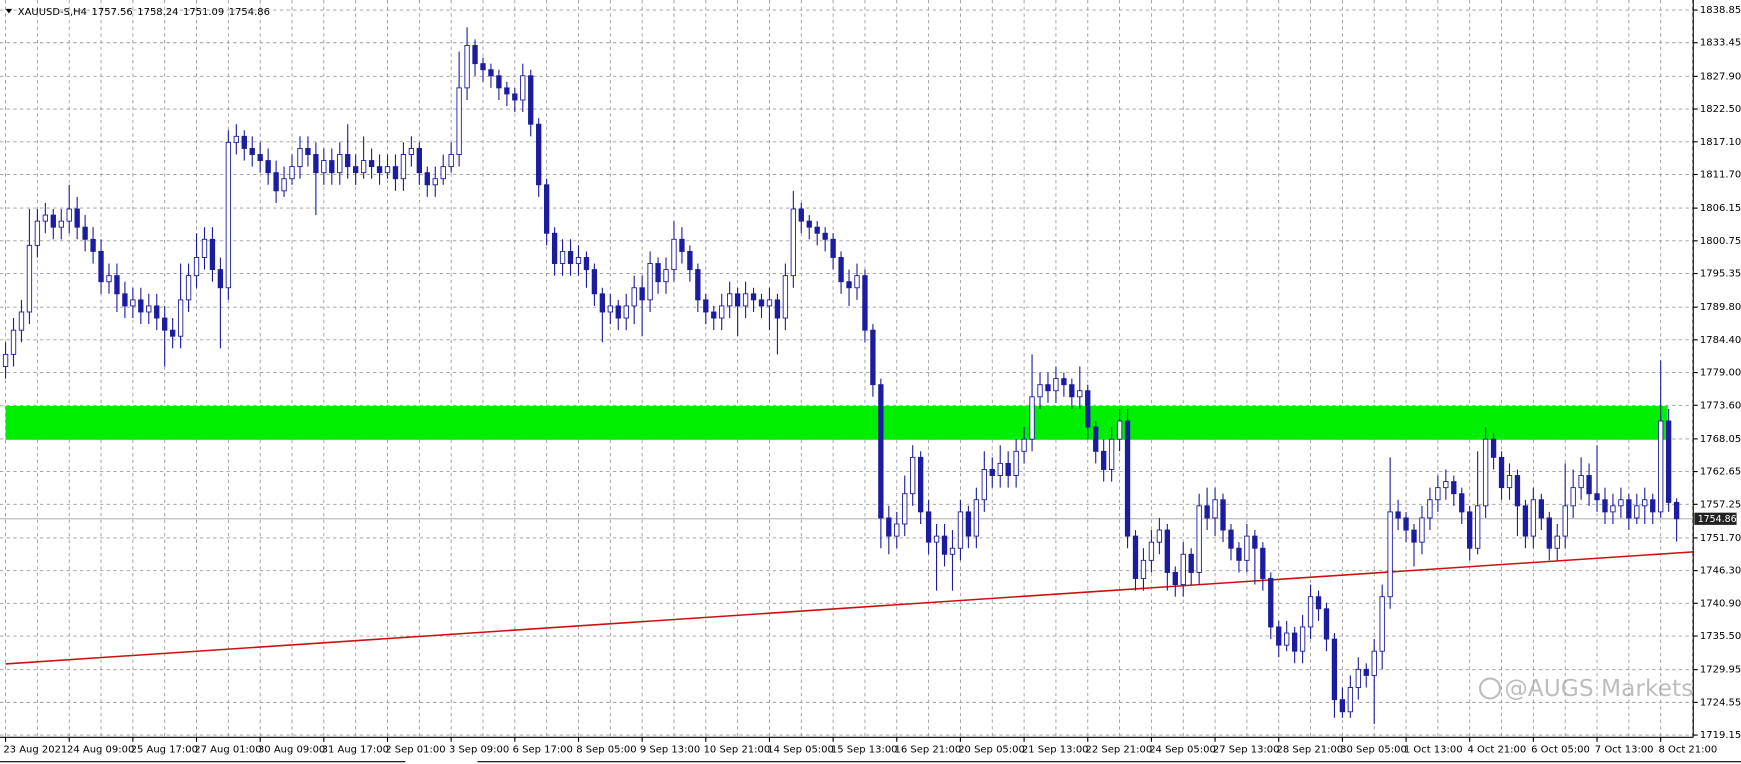 This screenshot has width=1741, height=764. What do you see at coordinates (1720, 670) in the screenshot?
I see `y-tick-label: 1729.95` at bounding box center [1720, 670].